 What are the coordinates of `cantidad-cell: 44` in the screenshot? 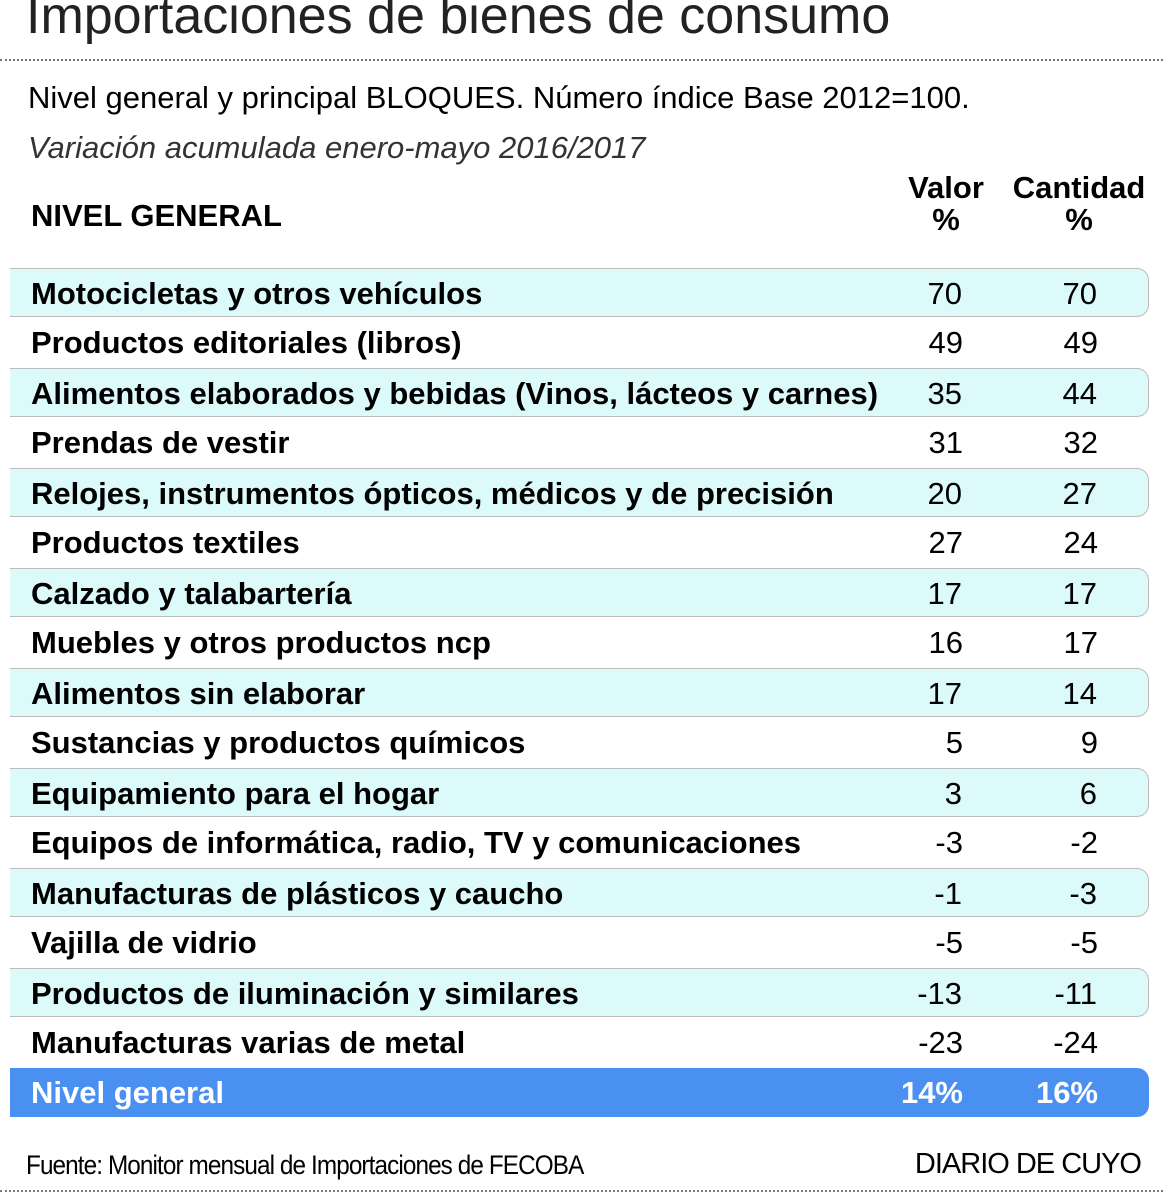 It's located at (1079, 393).